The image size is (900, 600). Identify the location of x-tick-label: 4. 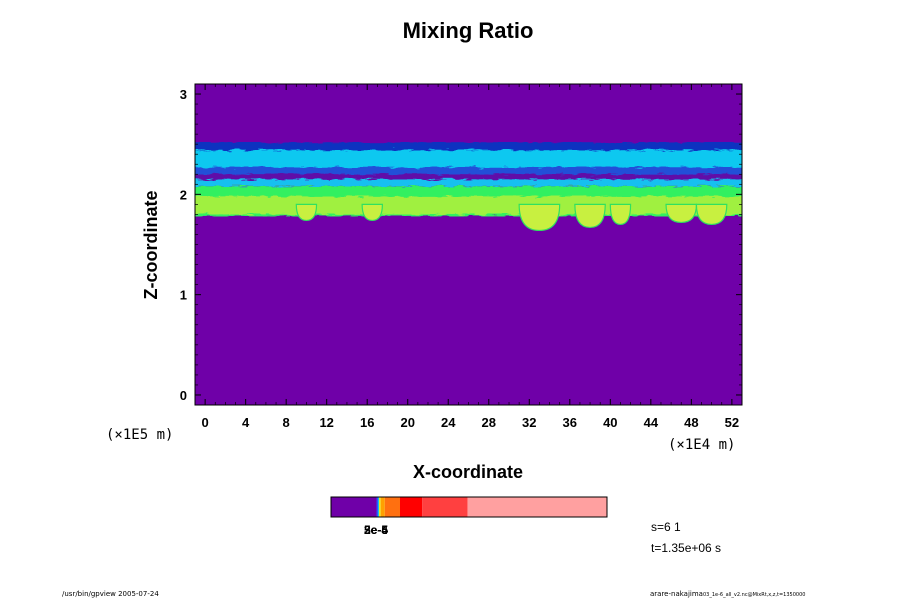
(246, 422).